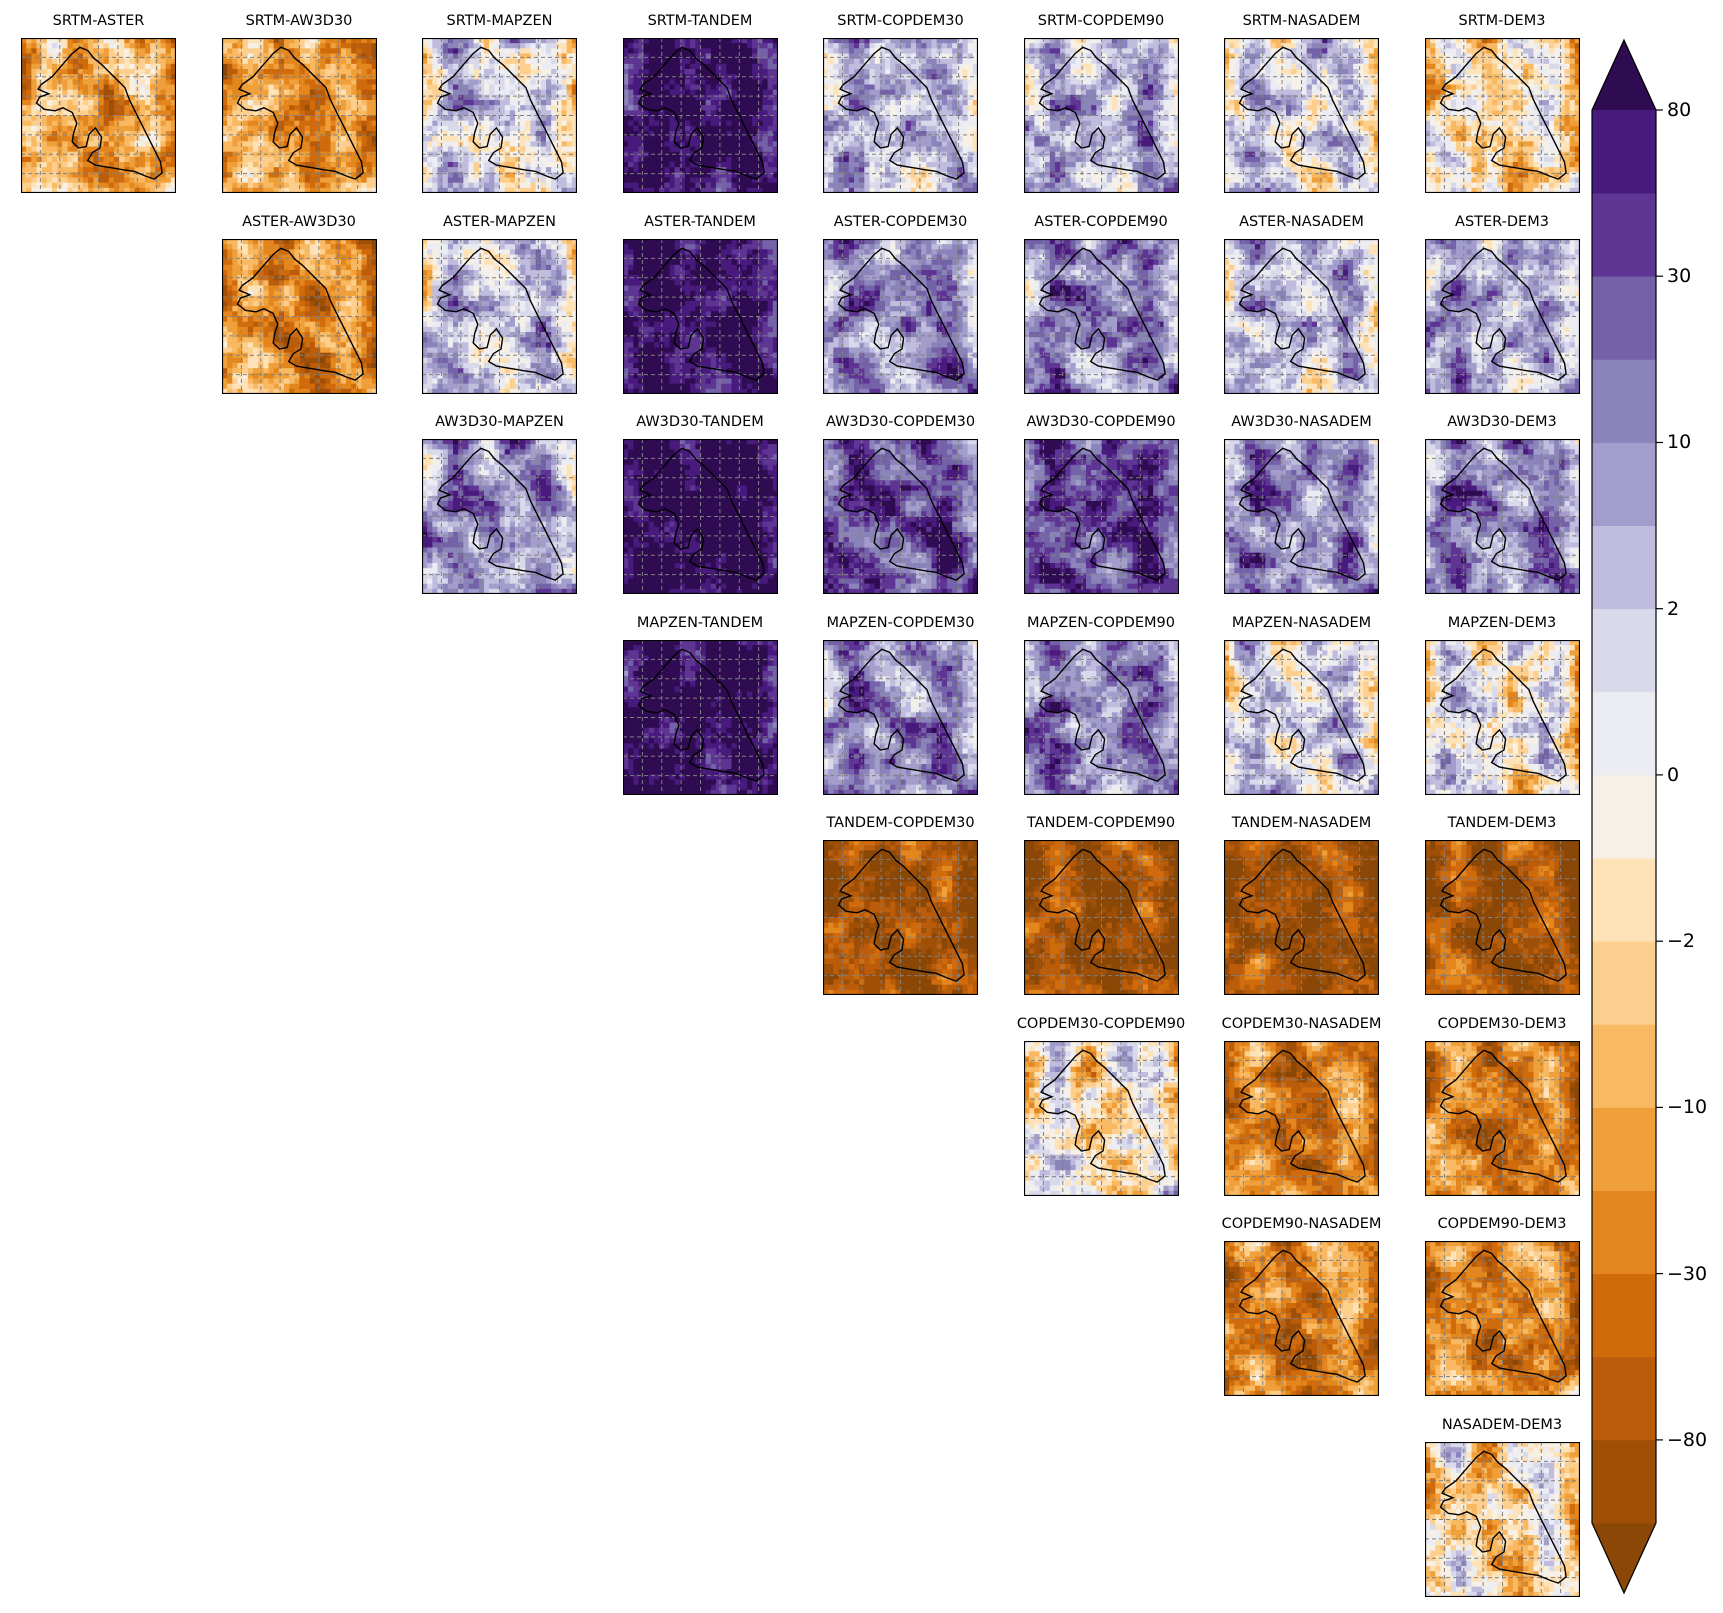 The height and width of the screenshot is (1613, 1723). I want to click on colorbar-tick-label: 0, so click(1673, 775).